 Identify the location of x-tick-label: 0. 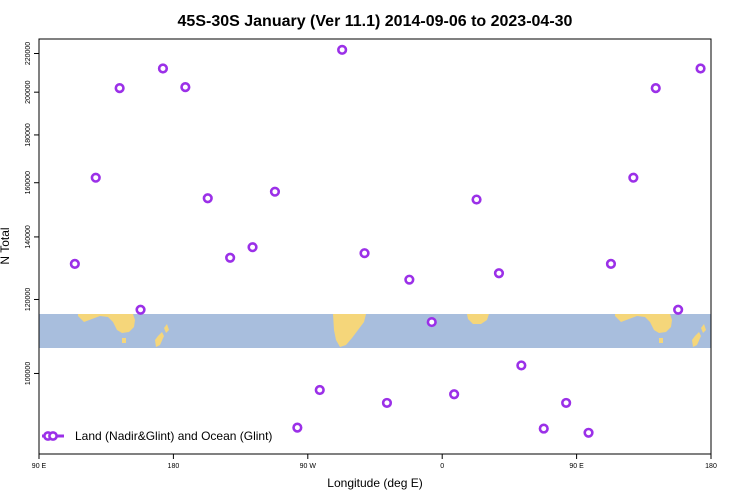
(442, 466).